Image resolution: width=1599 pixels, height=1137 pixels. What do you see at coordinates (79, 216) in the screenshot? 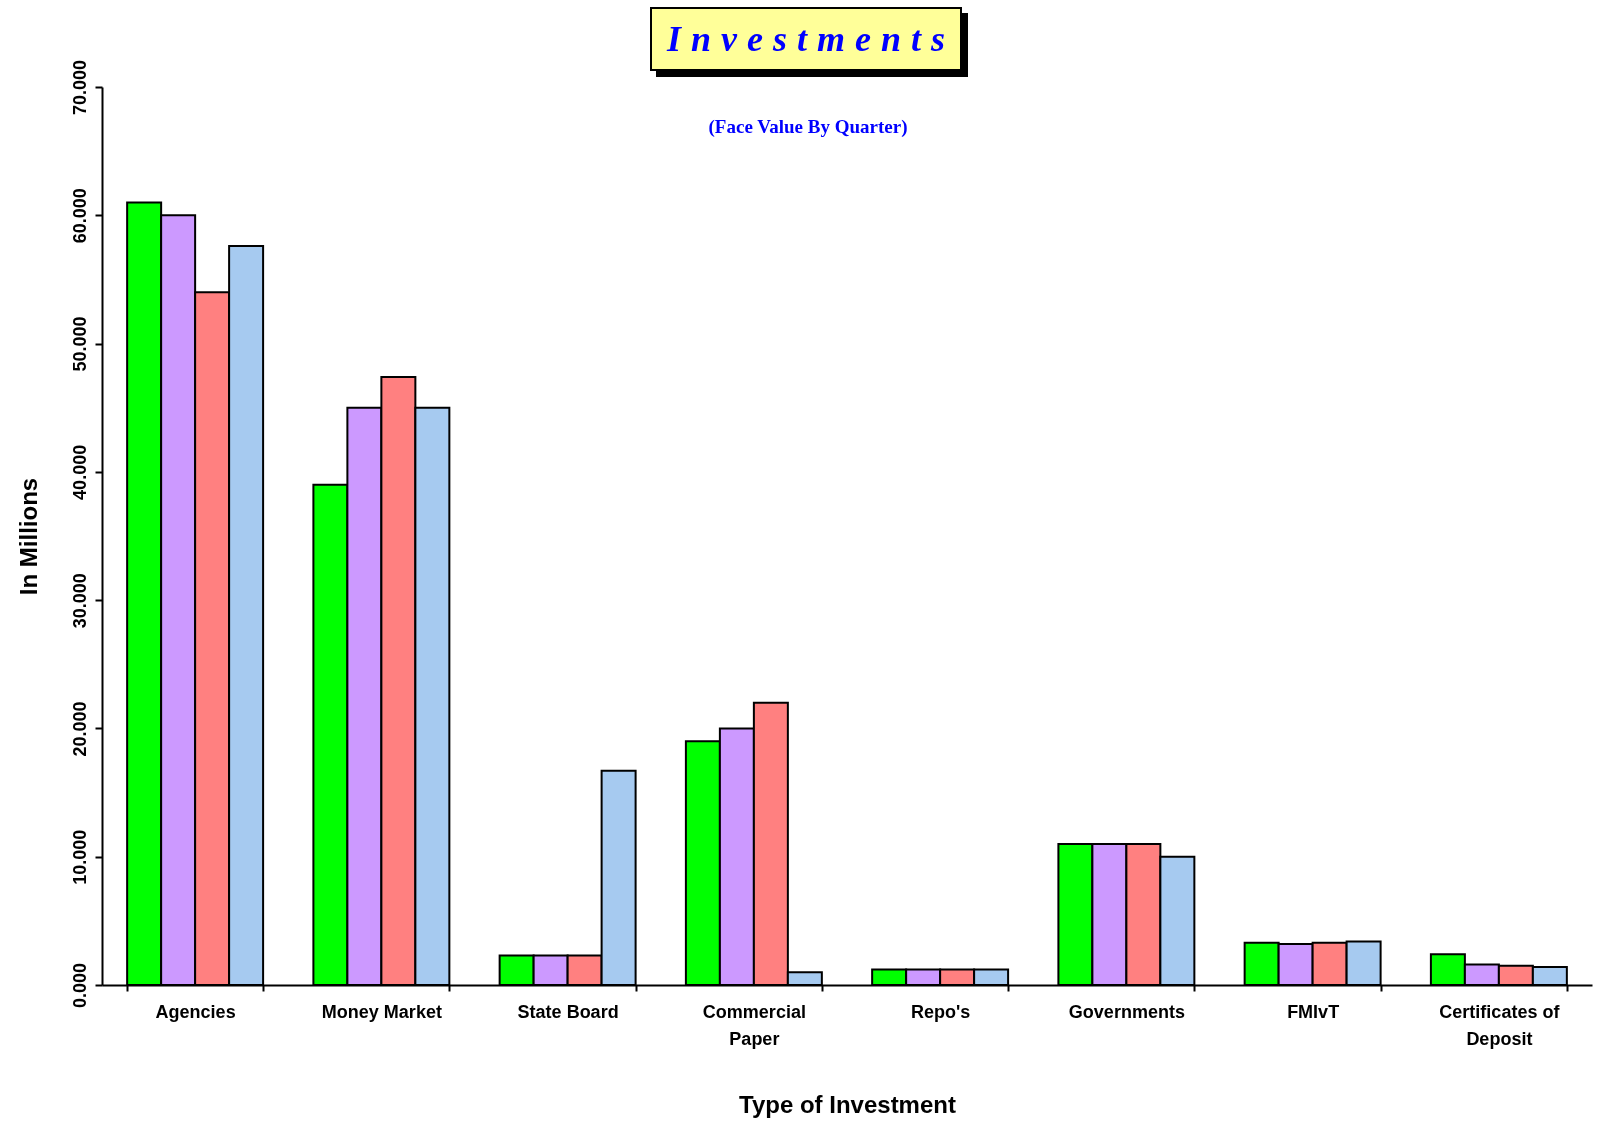
I see `y-tick-label: 60.000` at bounding box center [79, 216].